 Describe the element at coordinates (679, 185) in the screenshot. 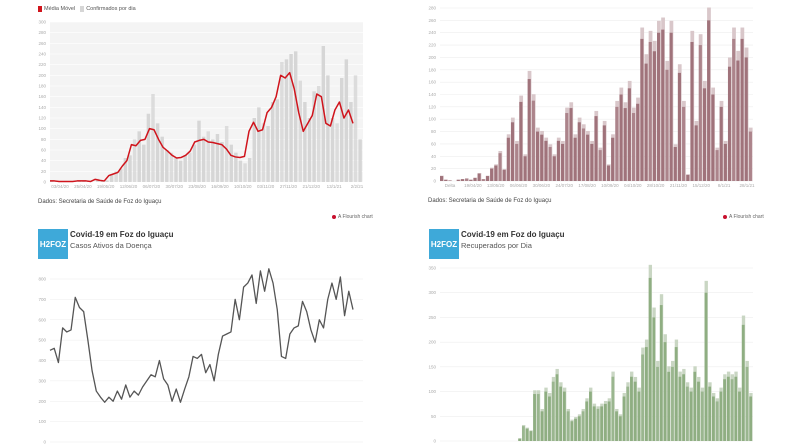

I see `x-tick-label: 21/11/20` at that location.